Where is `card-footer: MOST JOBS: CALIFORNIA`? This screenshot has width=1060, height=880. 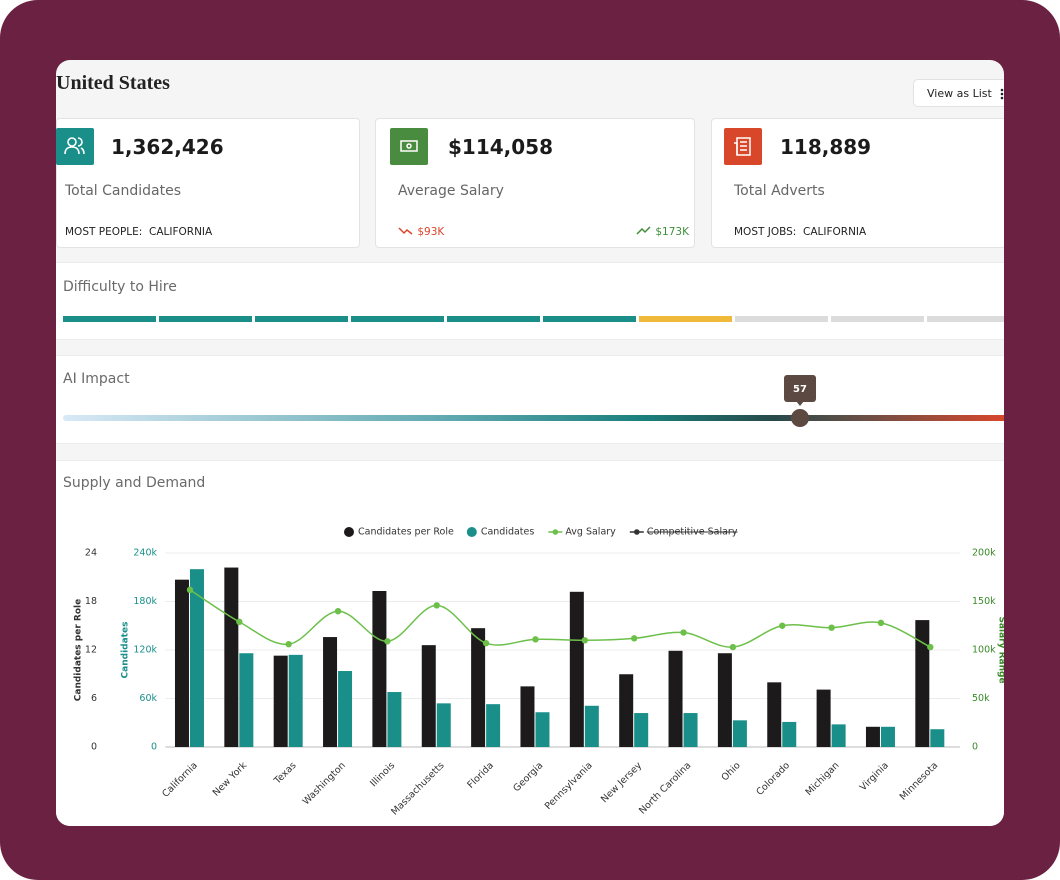 card-footer: MOST JOBS: CALIFORNIA is located at coordinates (800, 232).